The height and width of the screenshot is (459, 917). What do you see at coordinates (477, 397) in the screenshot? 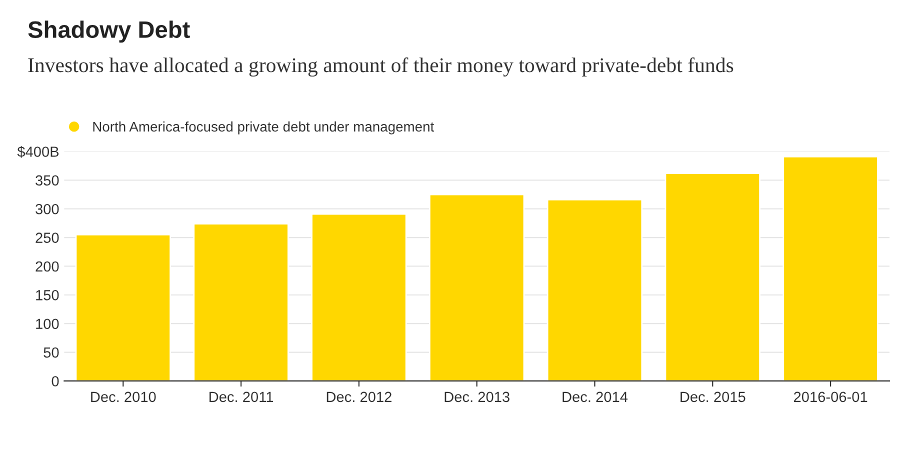
I see `x-tick-label: Dec. 2013` at bounding box center [477, 397].